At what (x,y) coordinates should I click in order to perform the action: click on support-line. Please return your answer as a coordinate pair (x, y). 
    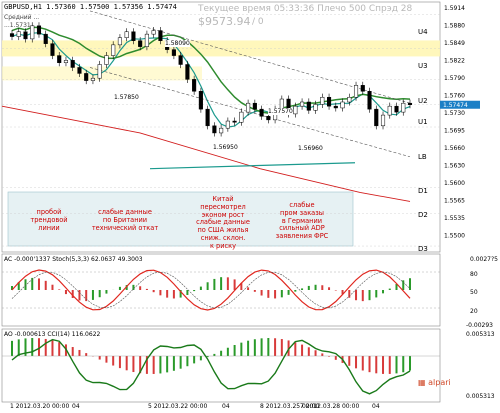
    Looking at the image, I should click on (252, 166).